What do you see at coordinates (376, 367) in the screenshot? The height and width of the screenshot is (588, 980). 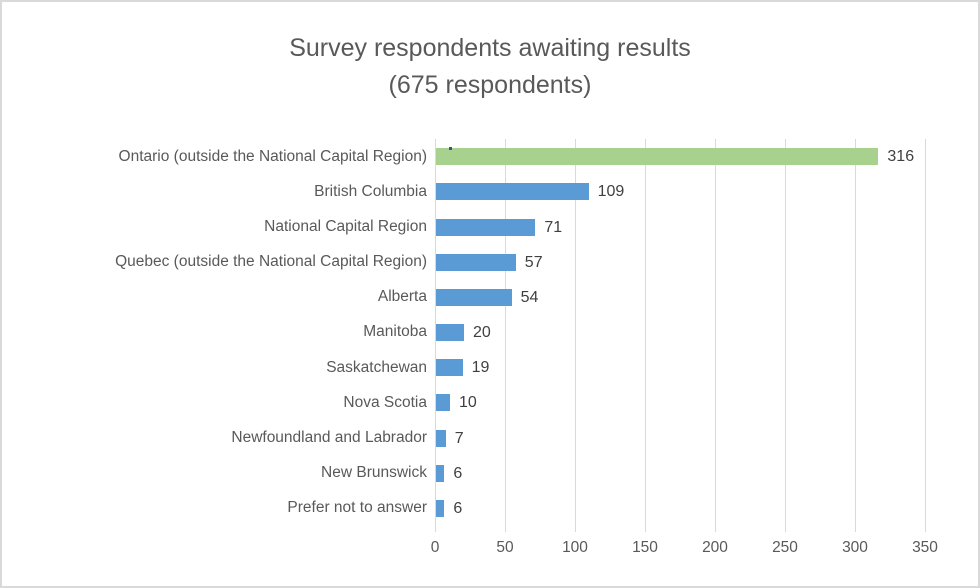 I see `category-label-saskatchewan: Saskatchewan` at bounding box center [376, 367].